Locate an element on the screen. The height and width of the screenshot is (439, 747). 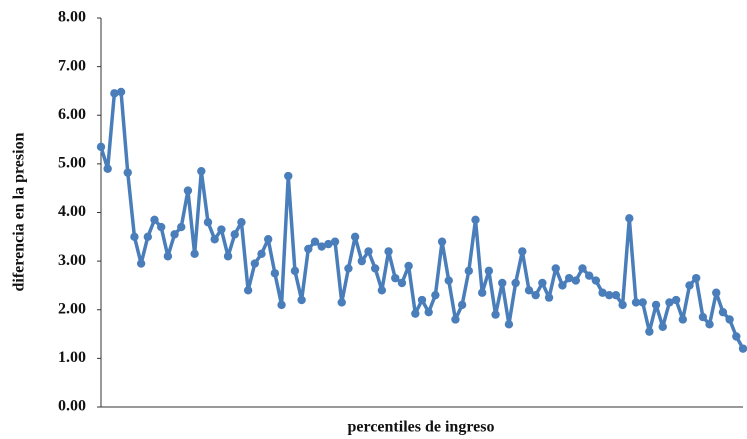
y-tick-label: 0.00 is located at coordinates (72, 406).